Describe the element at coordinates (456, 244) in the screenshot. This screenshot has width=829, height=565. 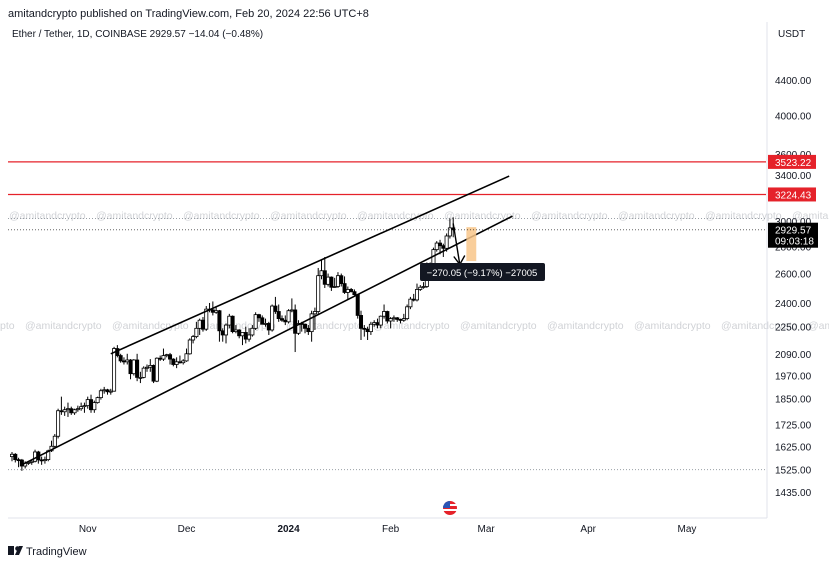
I see `down-arrow-icon` at that location.